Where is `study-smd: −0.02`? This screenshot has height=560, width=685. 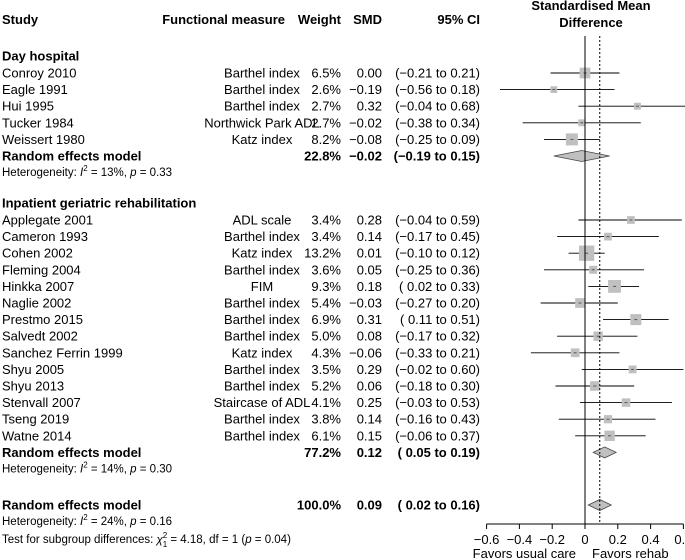
study-smd: −0.02 is located at coordinates (365, 122).